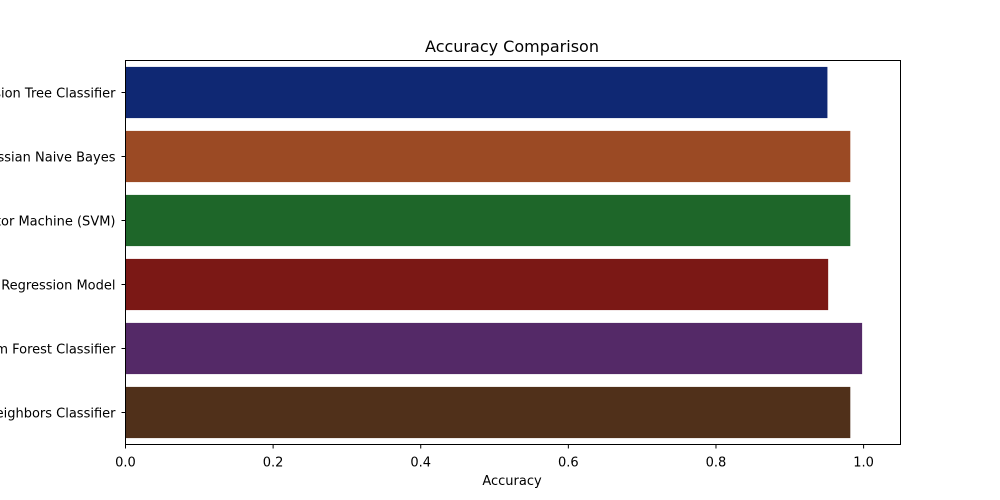  Describe the element at coordinates (863, 463) in the screenshot. I see `x-tick-label: 1.0` at that location.